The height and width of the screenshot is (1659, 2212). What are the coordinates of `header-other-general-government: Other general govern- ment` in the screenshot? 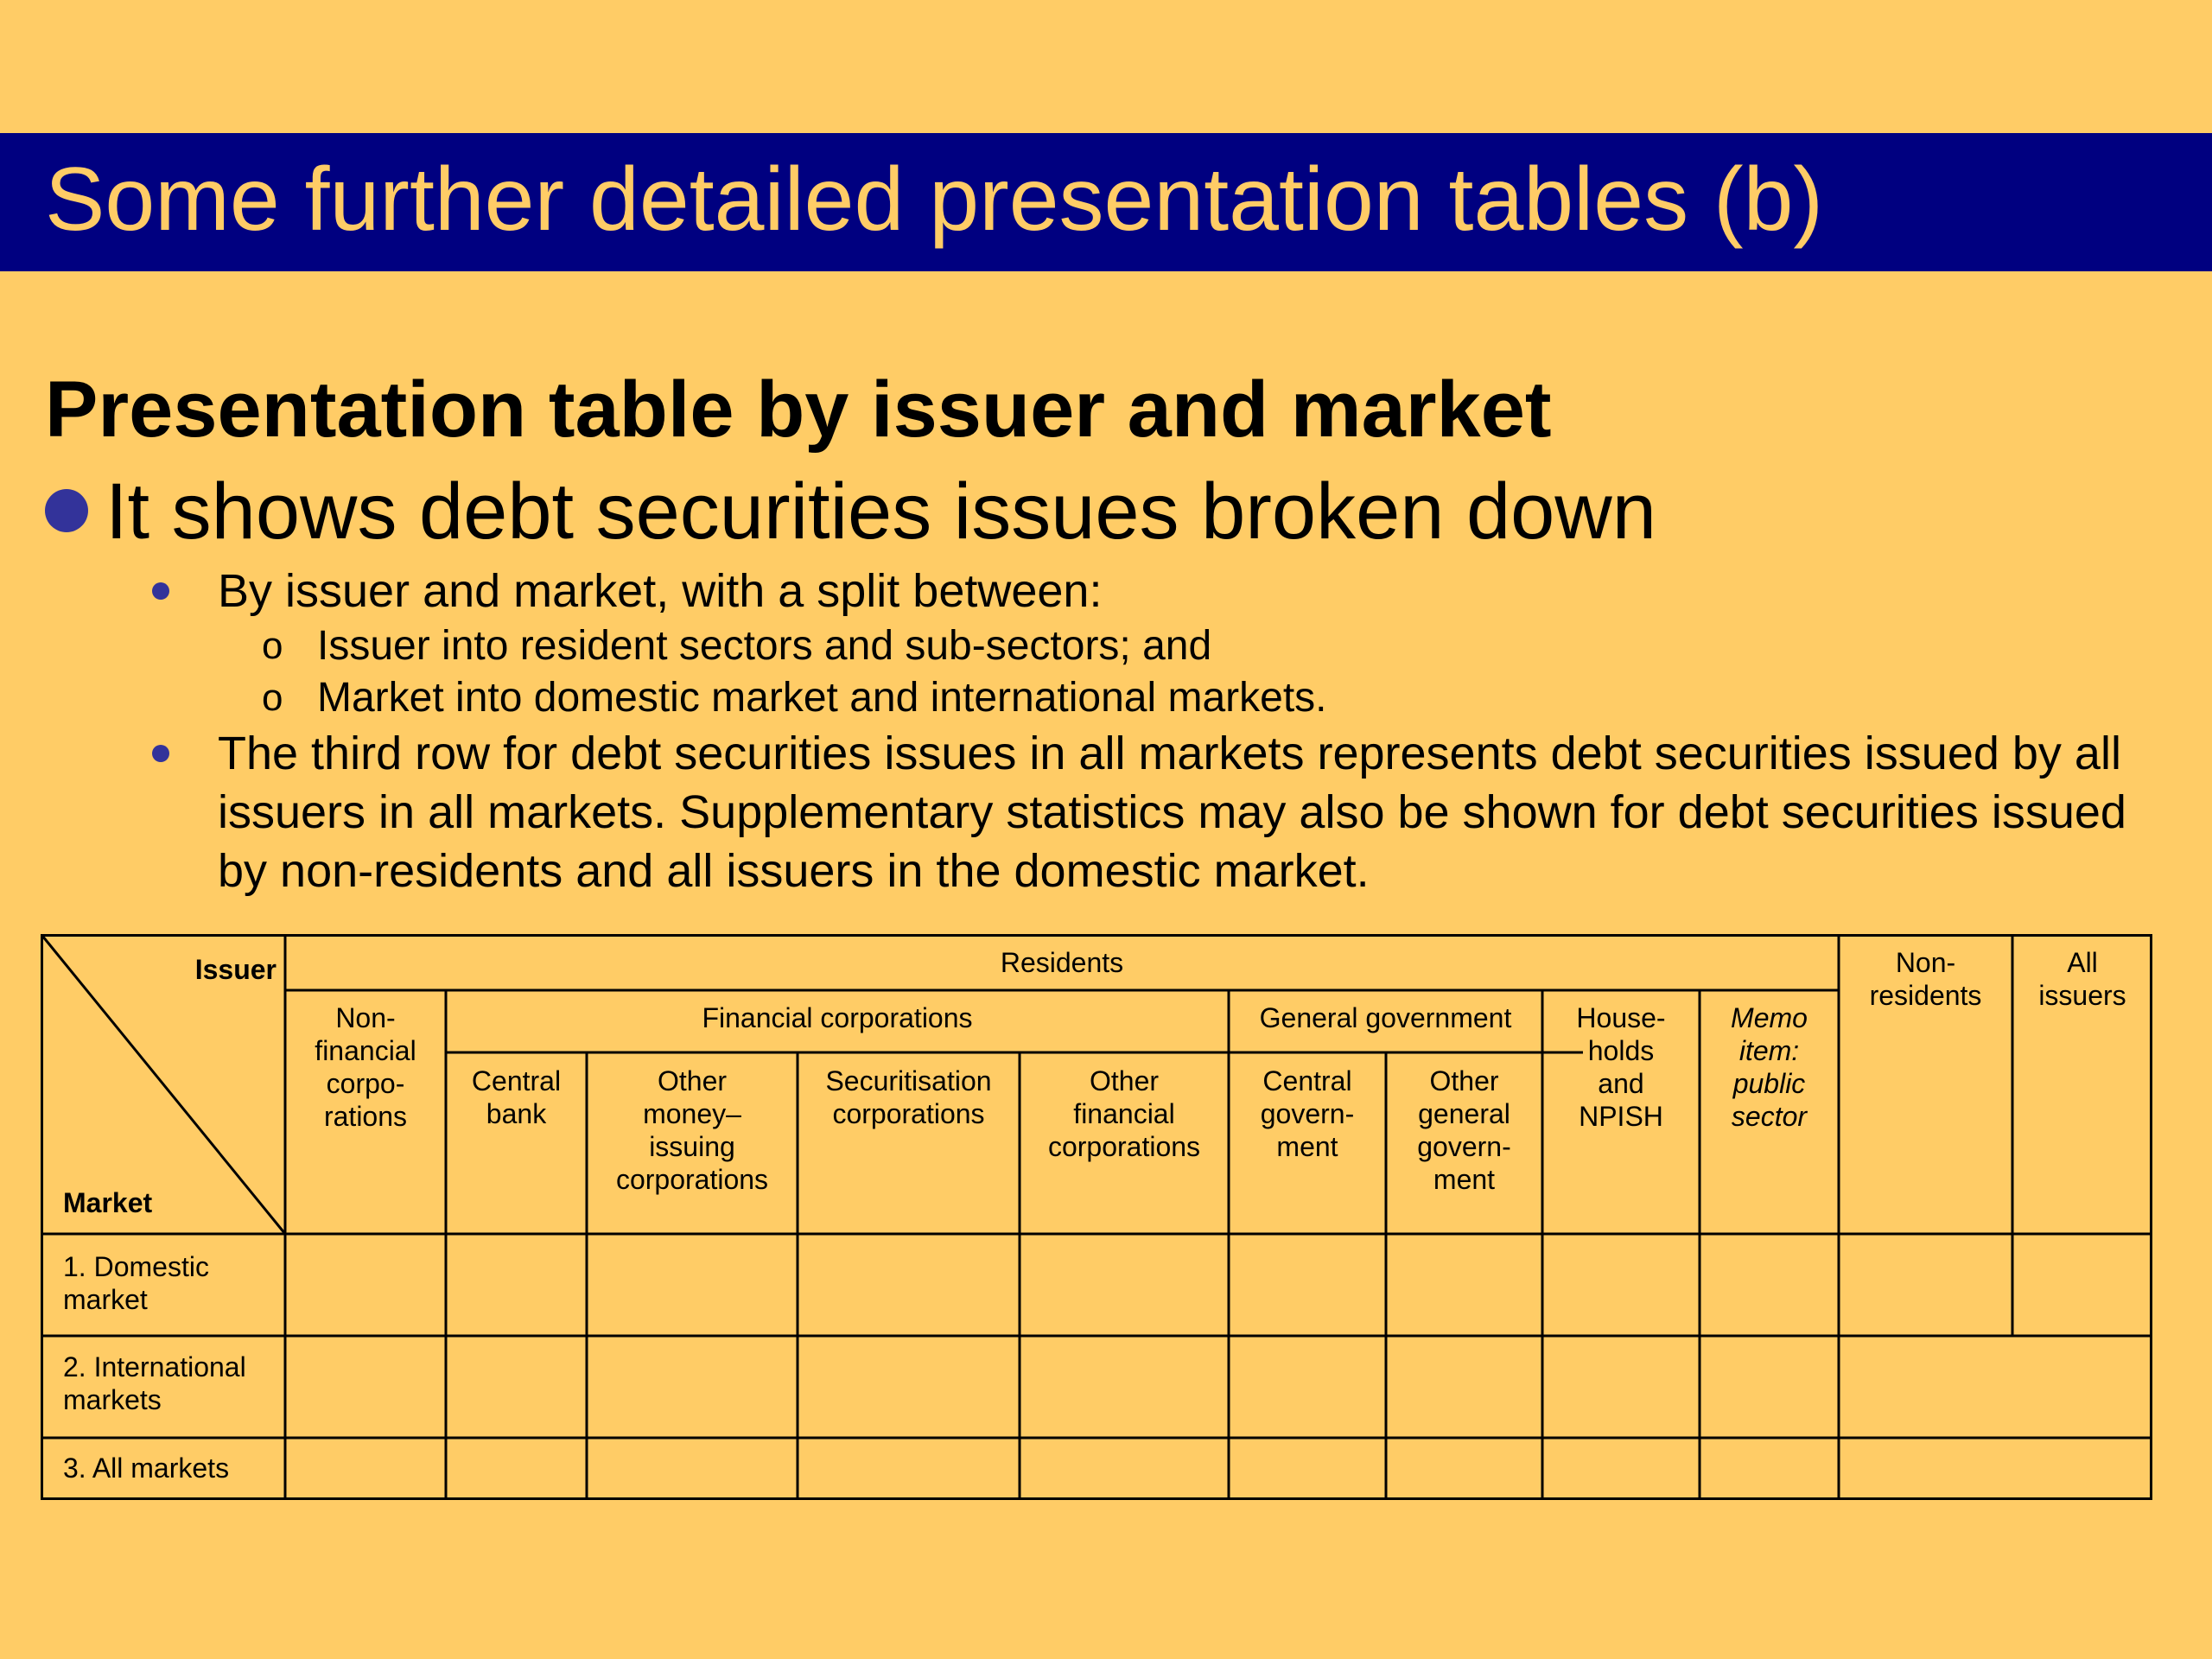 It's located at (1464, 1130).